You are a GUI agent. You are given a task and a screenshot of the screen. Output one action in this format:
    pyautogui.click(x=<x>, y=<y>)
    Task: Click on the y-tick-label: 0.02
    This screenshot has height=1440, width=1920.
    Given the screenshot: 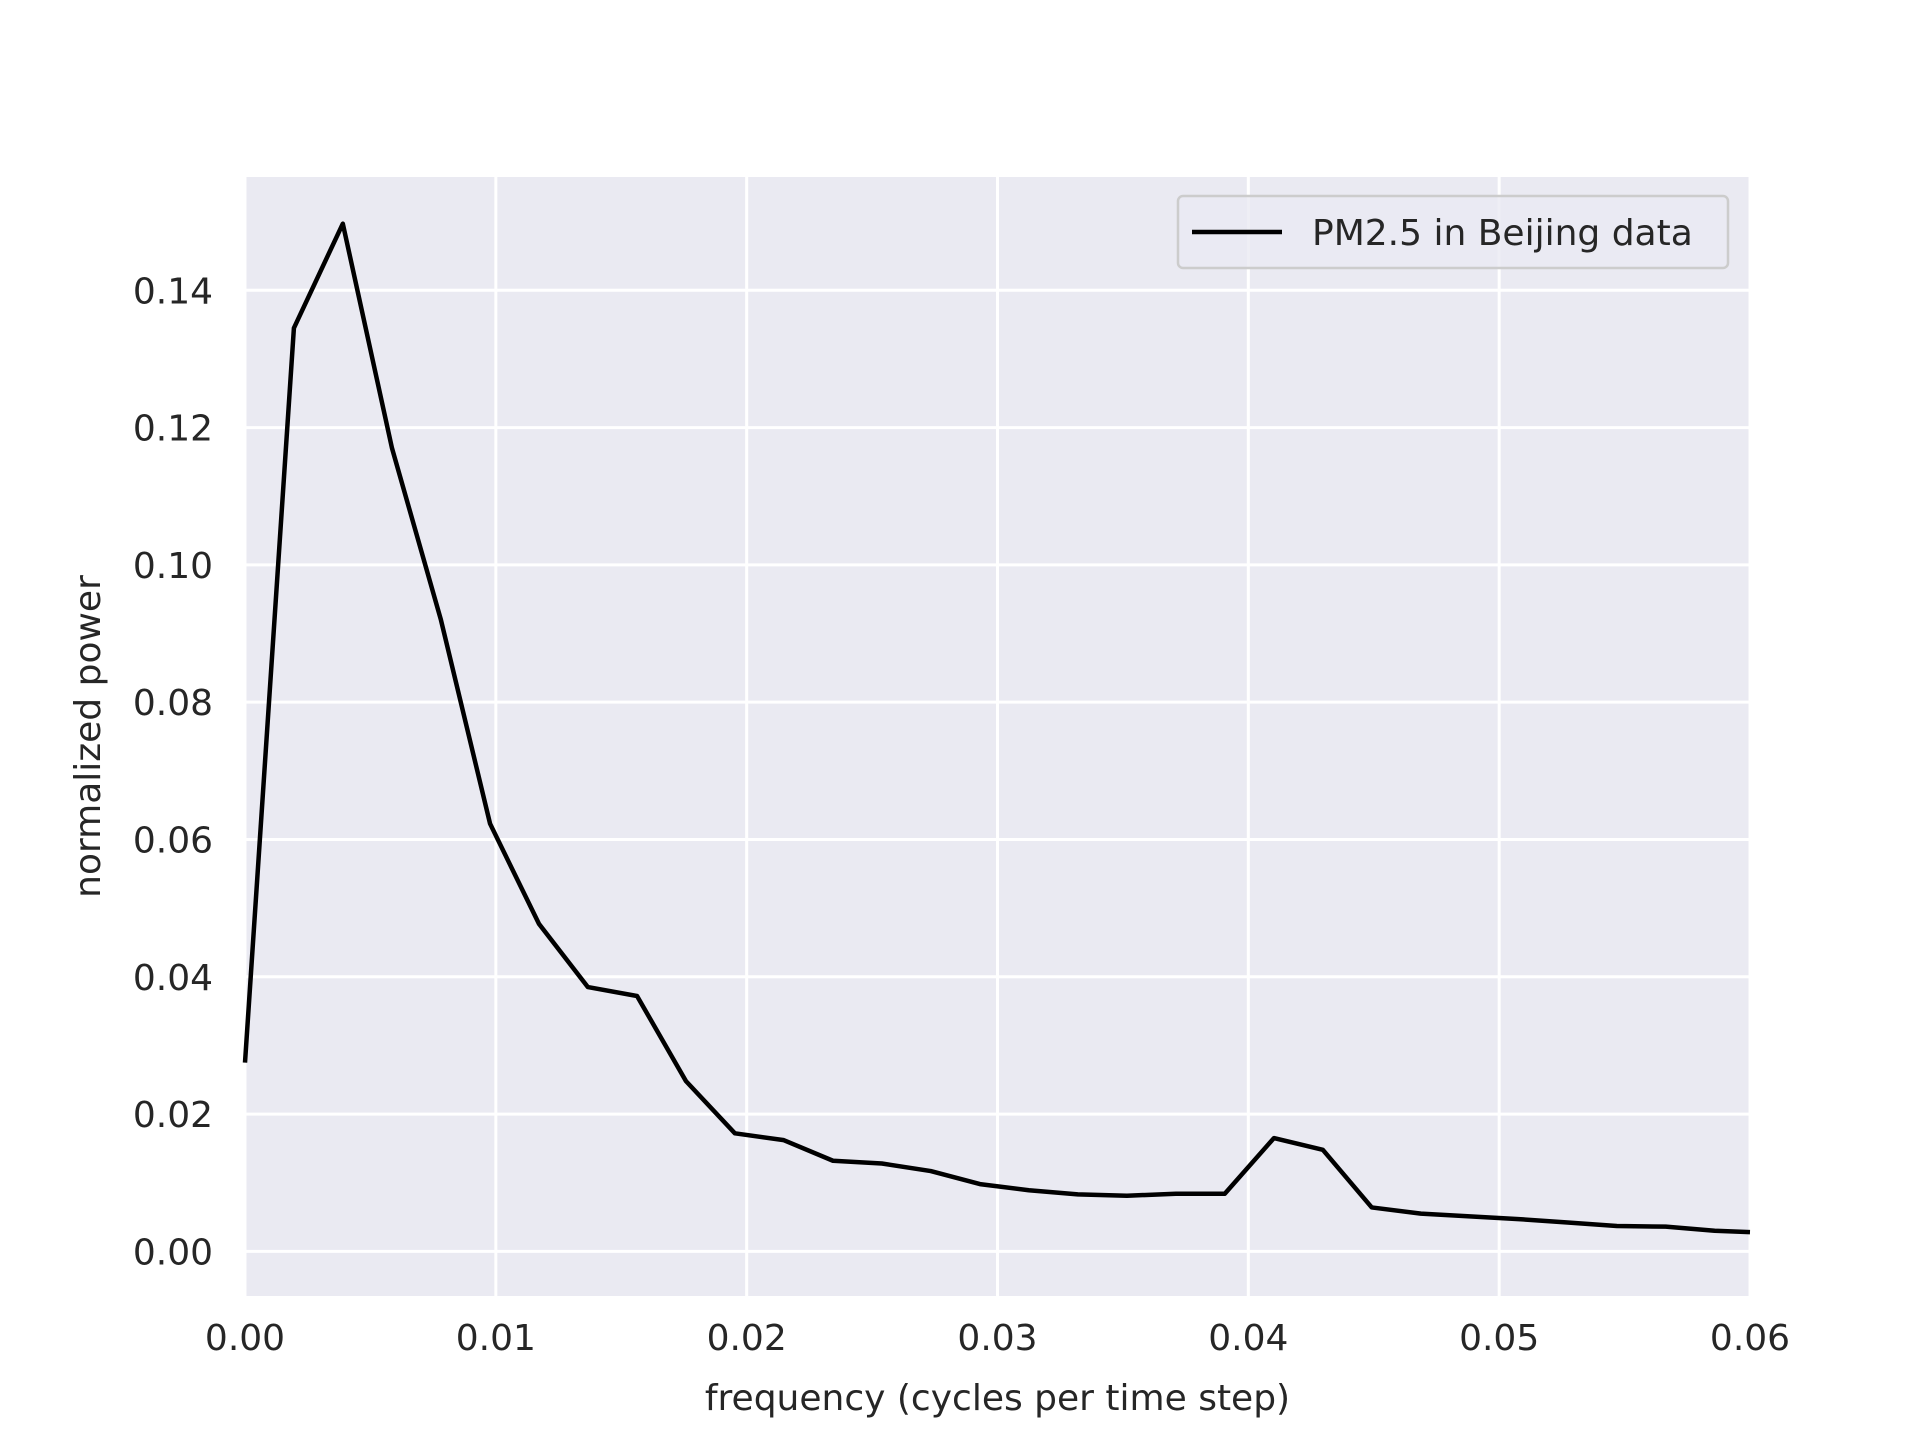 What is the action you would take?
    pyautogui.click(x=173, y=1115)
    